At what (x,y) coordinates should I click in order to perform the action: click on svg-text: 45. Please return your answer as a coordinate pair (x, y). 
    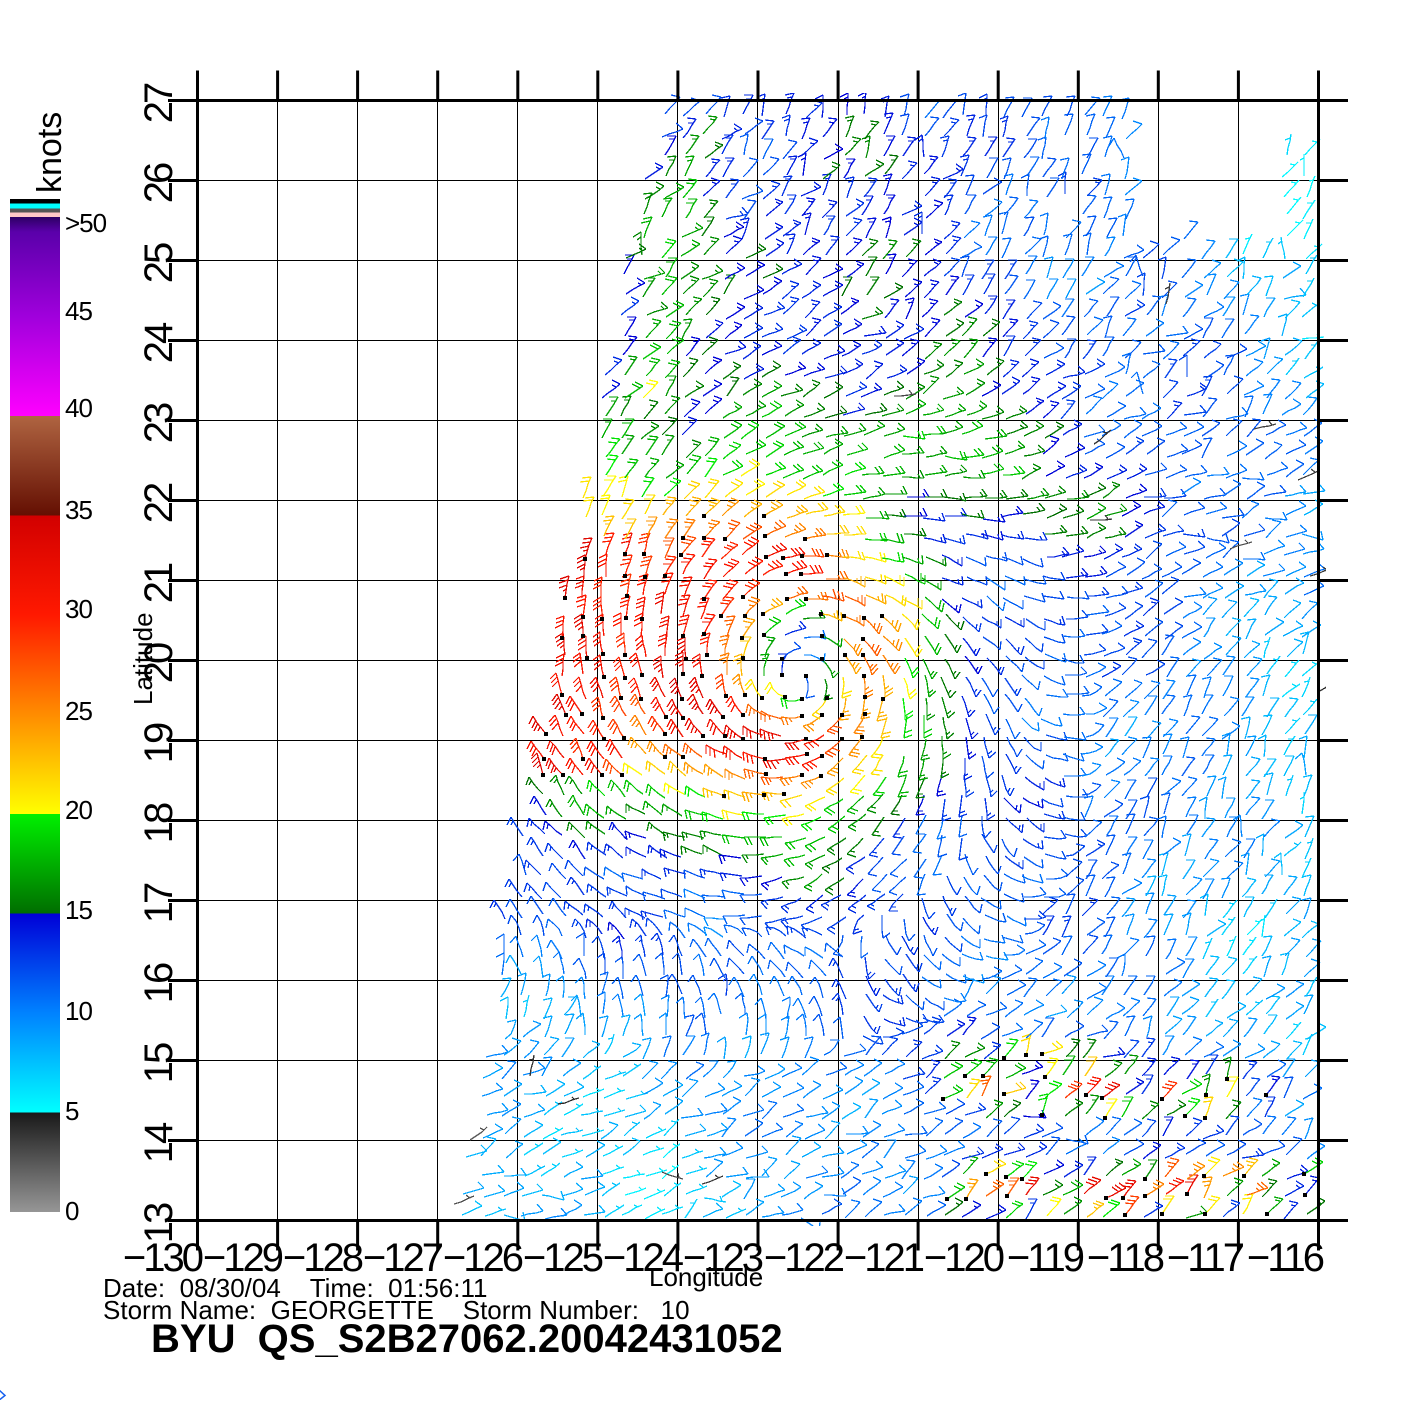
    Looking at the image, I should click on (78, 311).